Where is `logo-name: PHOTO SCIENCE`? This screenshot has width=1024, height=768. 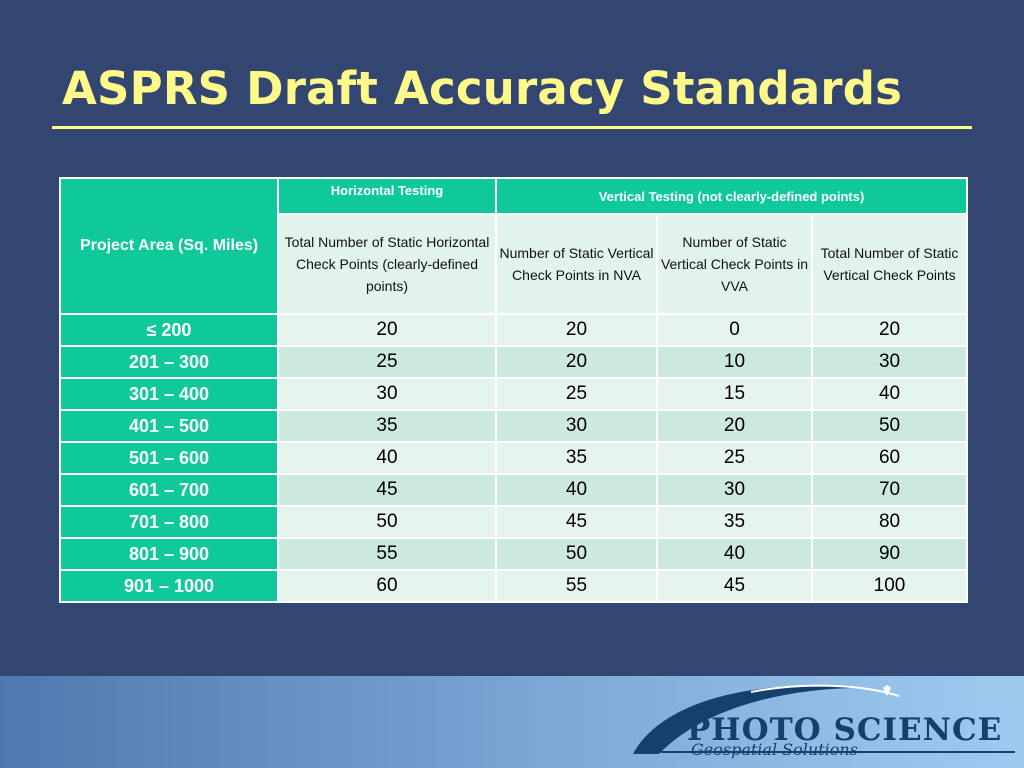 logo-name: PHOTO SCIENCE is located at coordinates (845, 730).